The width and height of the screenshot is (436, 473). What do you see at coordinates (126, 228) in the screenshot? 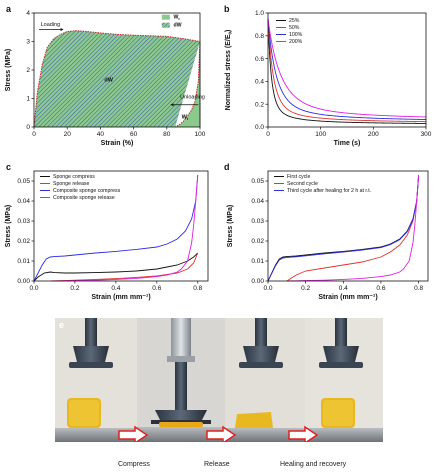
I see `curve-composite-sponge-release` at bounding box center [126, 228].